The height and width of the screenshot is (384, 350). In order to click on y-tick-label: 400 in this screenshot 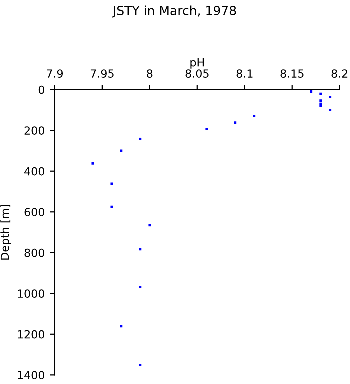, I will do `click(34, 171)`.